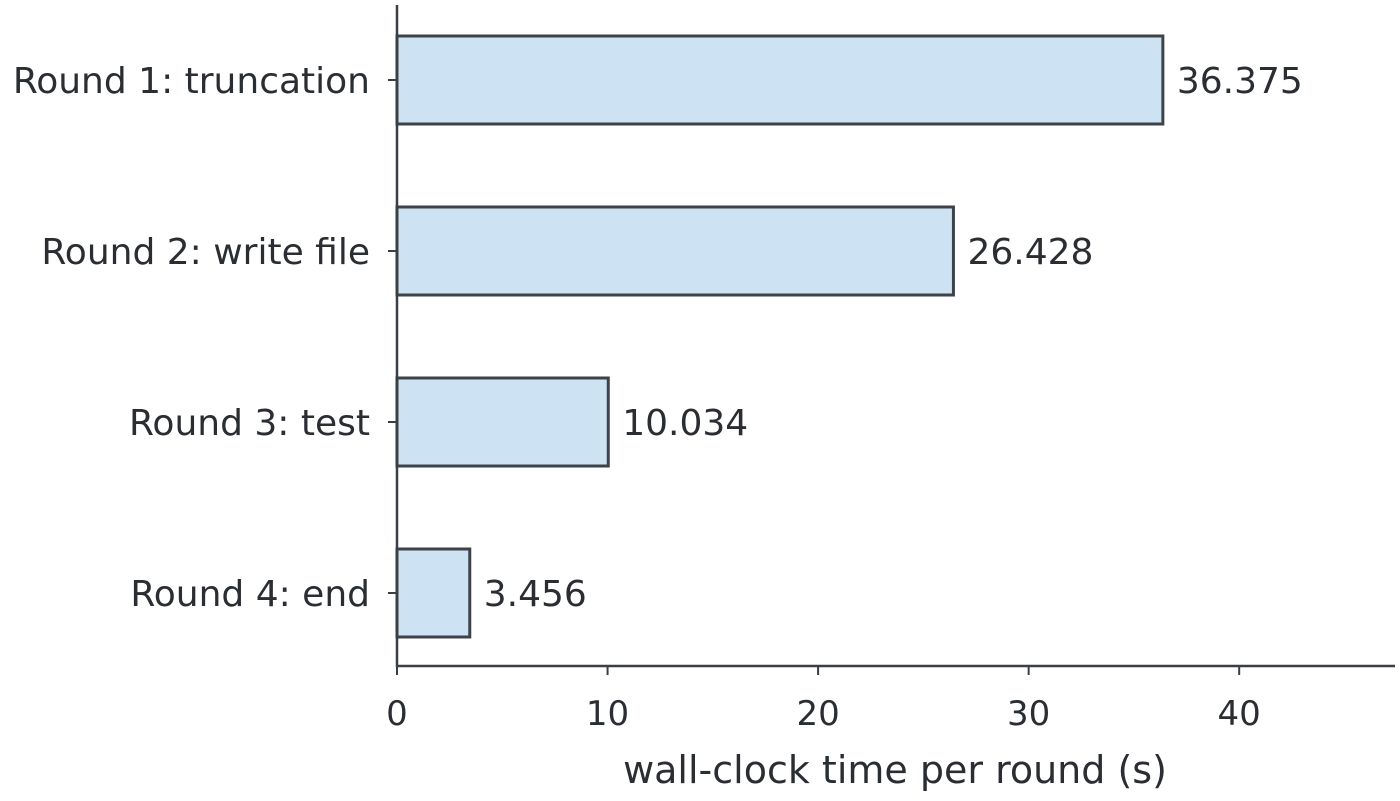  What do you see at coordinates (397, 714) in the screenshot?
I see `x-tick-label: 0` at bounding box center [397, 714].